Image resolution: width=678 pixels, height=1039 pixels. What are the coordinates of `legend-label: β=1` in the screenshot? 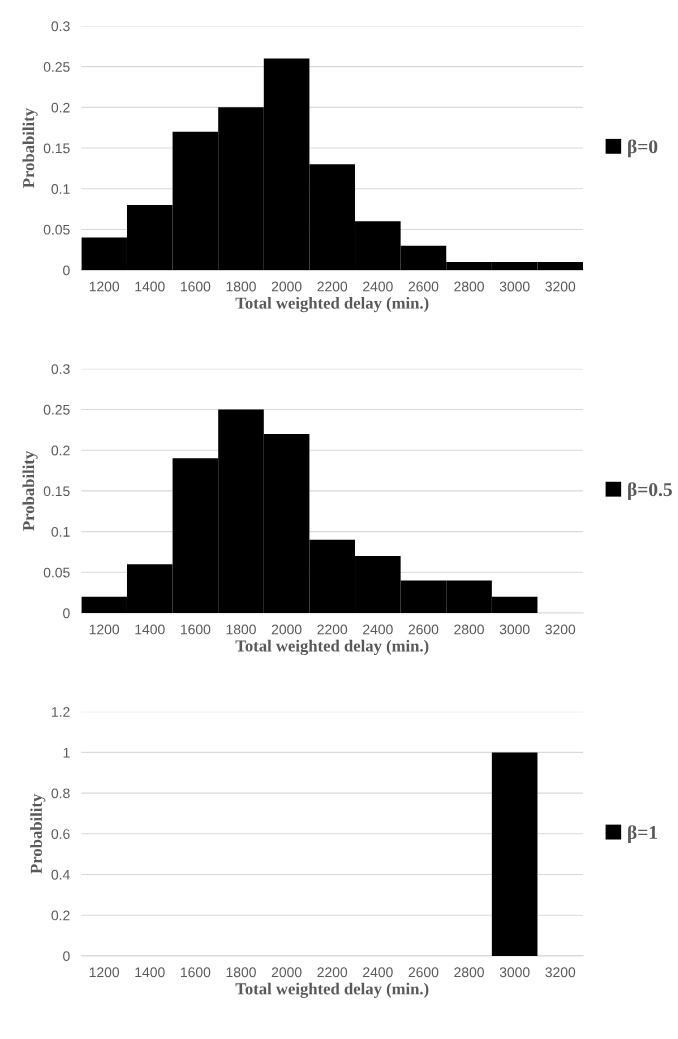 It's located at (643, 834).